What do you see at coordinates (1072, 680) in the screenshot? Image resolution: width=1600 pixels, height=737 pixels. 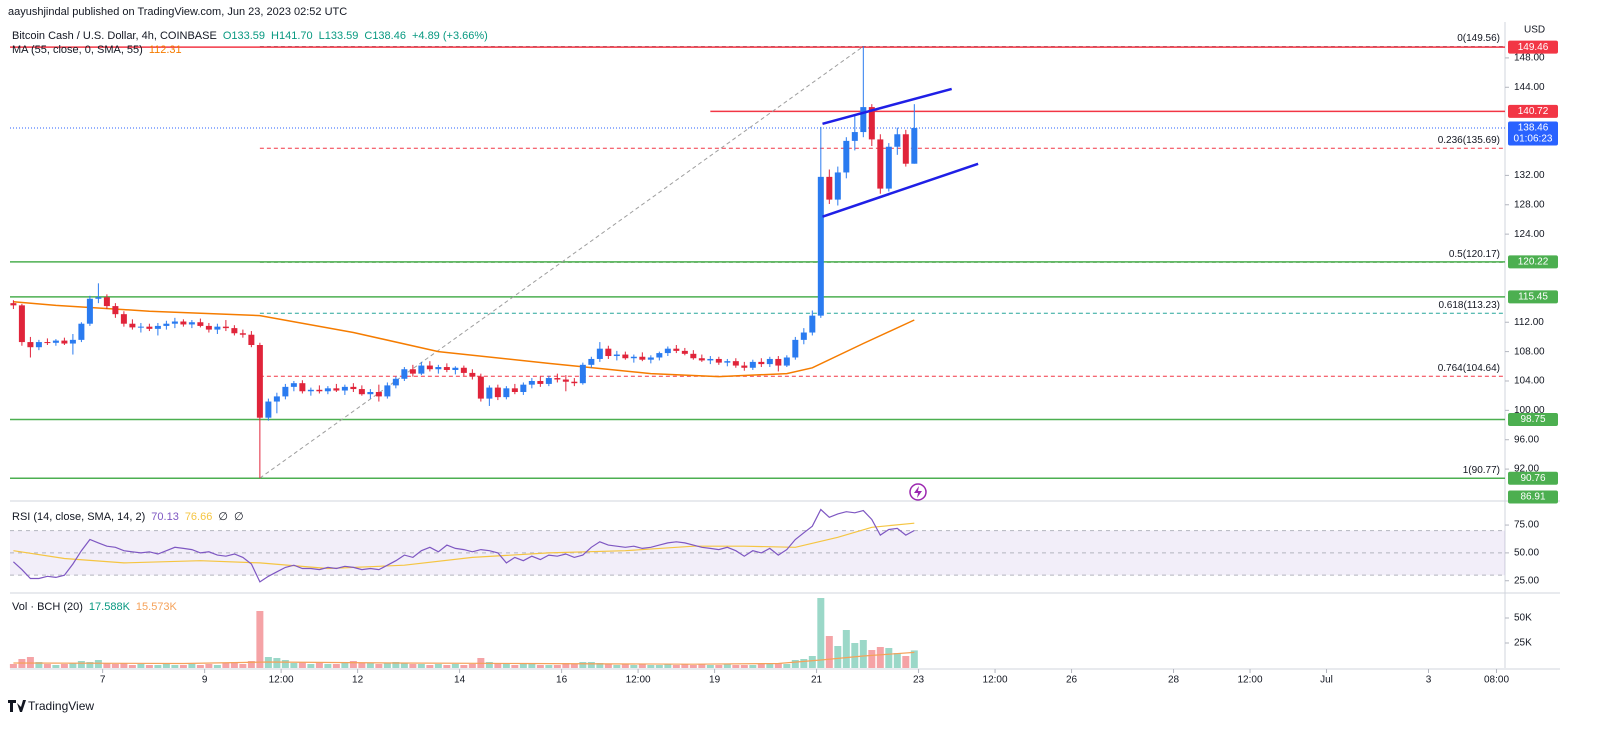 I see `x-tick-label: 26` at bounding box center [1072, 680].